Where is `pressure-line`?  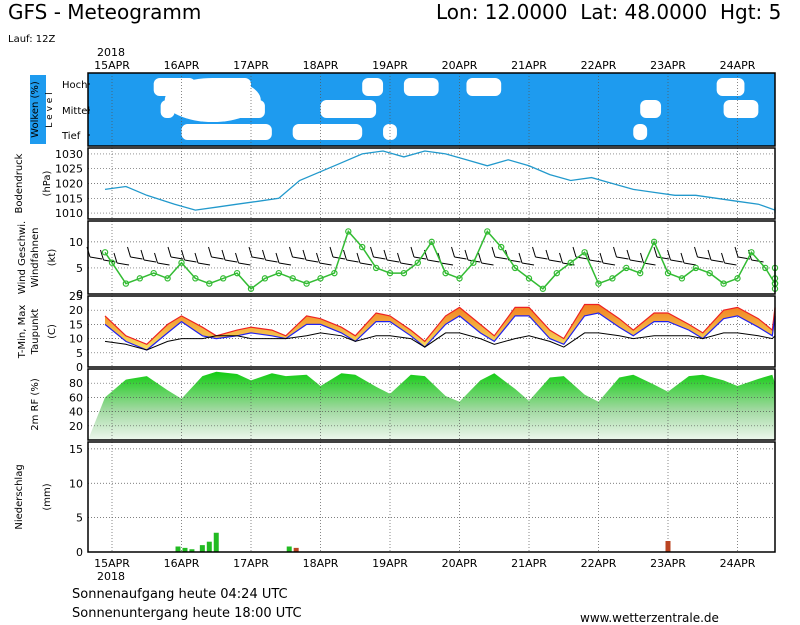
pressure-line is located at coordinates (440, 182).